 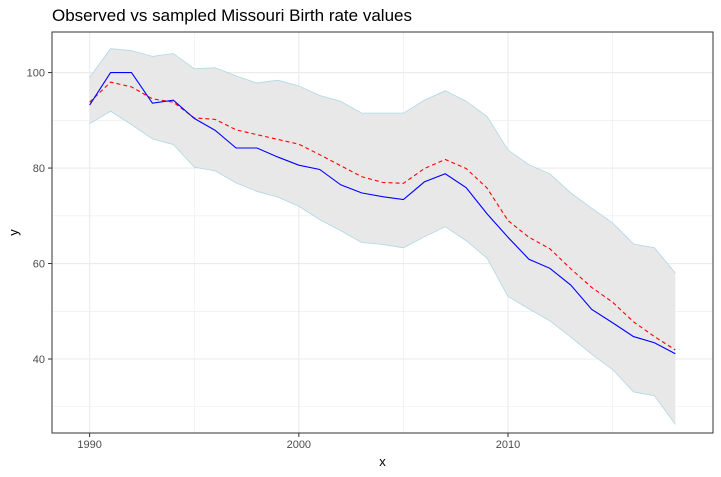 What do you see at coordinates (299, 445) in the screenshot?
I see `x-tick-label: 2000` at bounding box center [299, 445].